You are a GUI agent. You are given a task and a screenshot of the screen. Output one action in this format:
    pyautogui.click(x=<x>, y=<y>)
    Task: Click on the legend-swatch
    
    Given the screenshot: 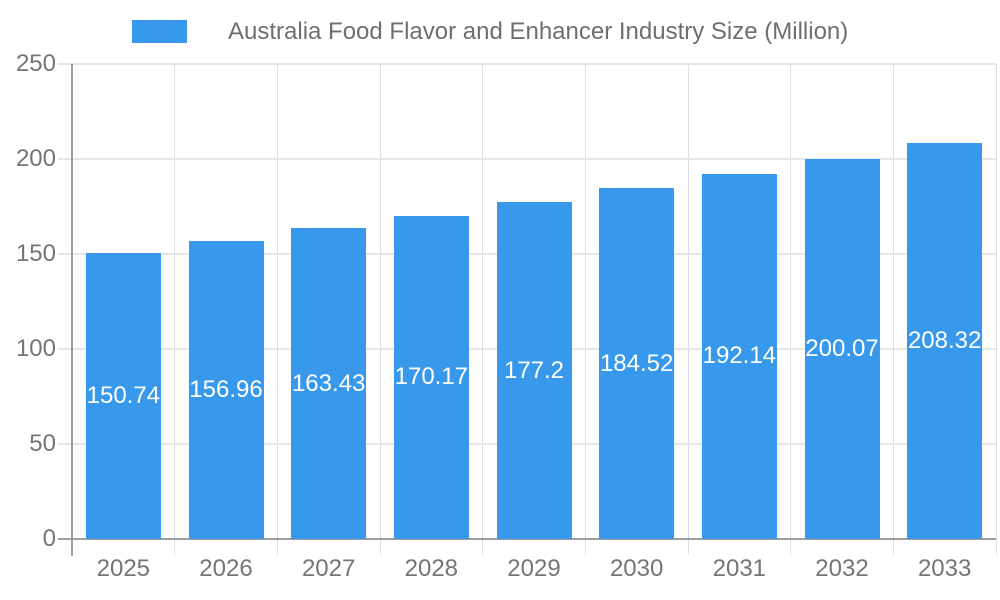 What is the action you would take?
    pyautogui.click(x=159, y=31)
    